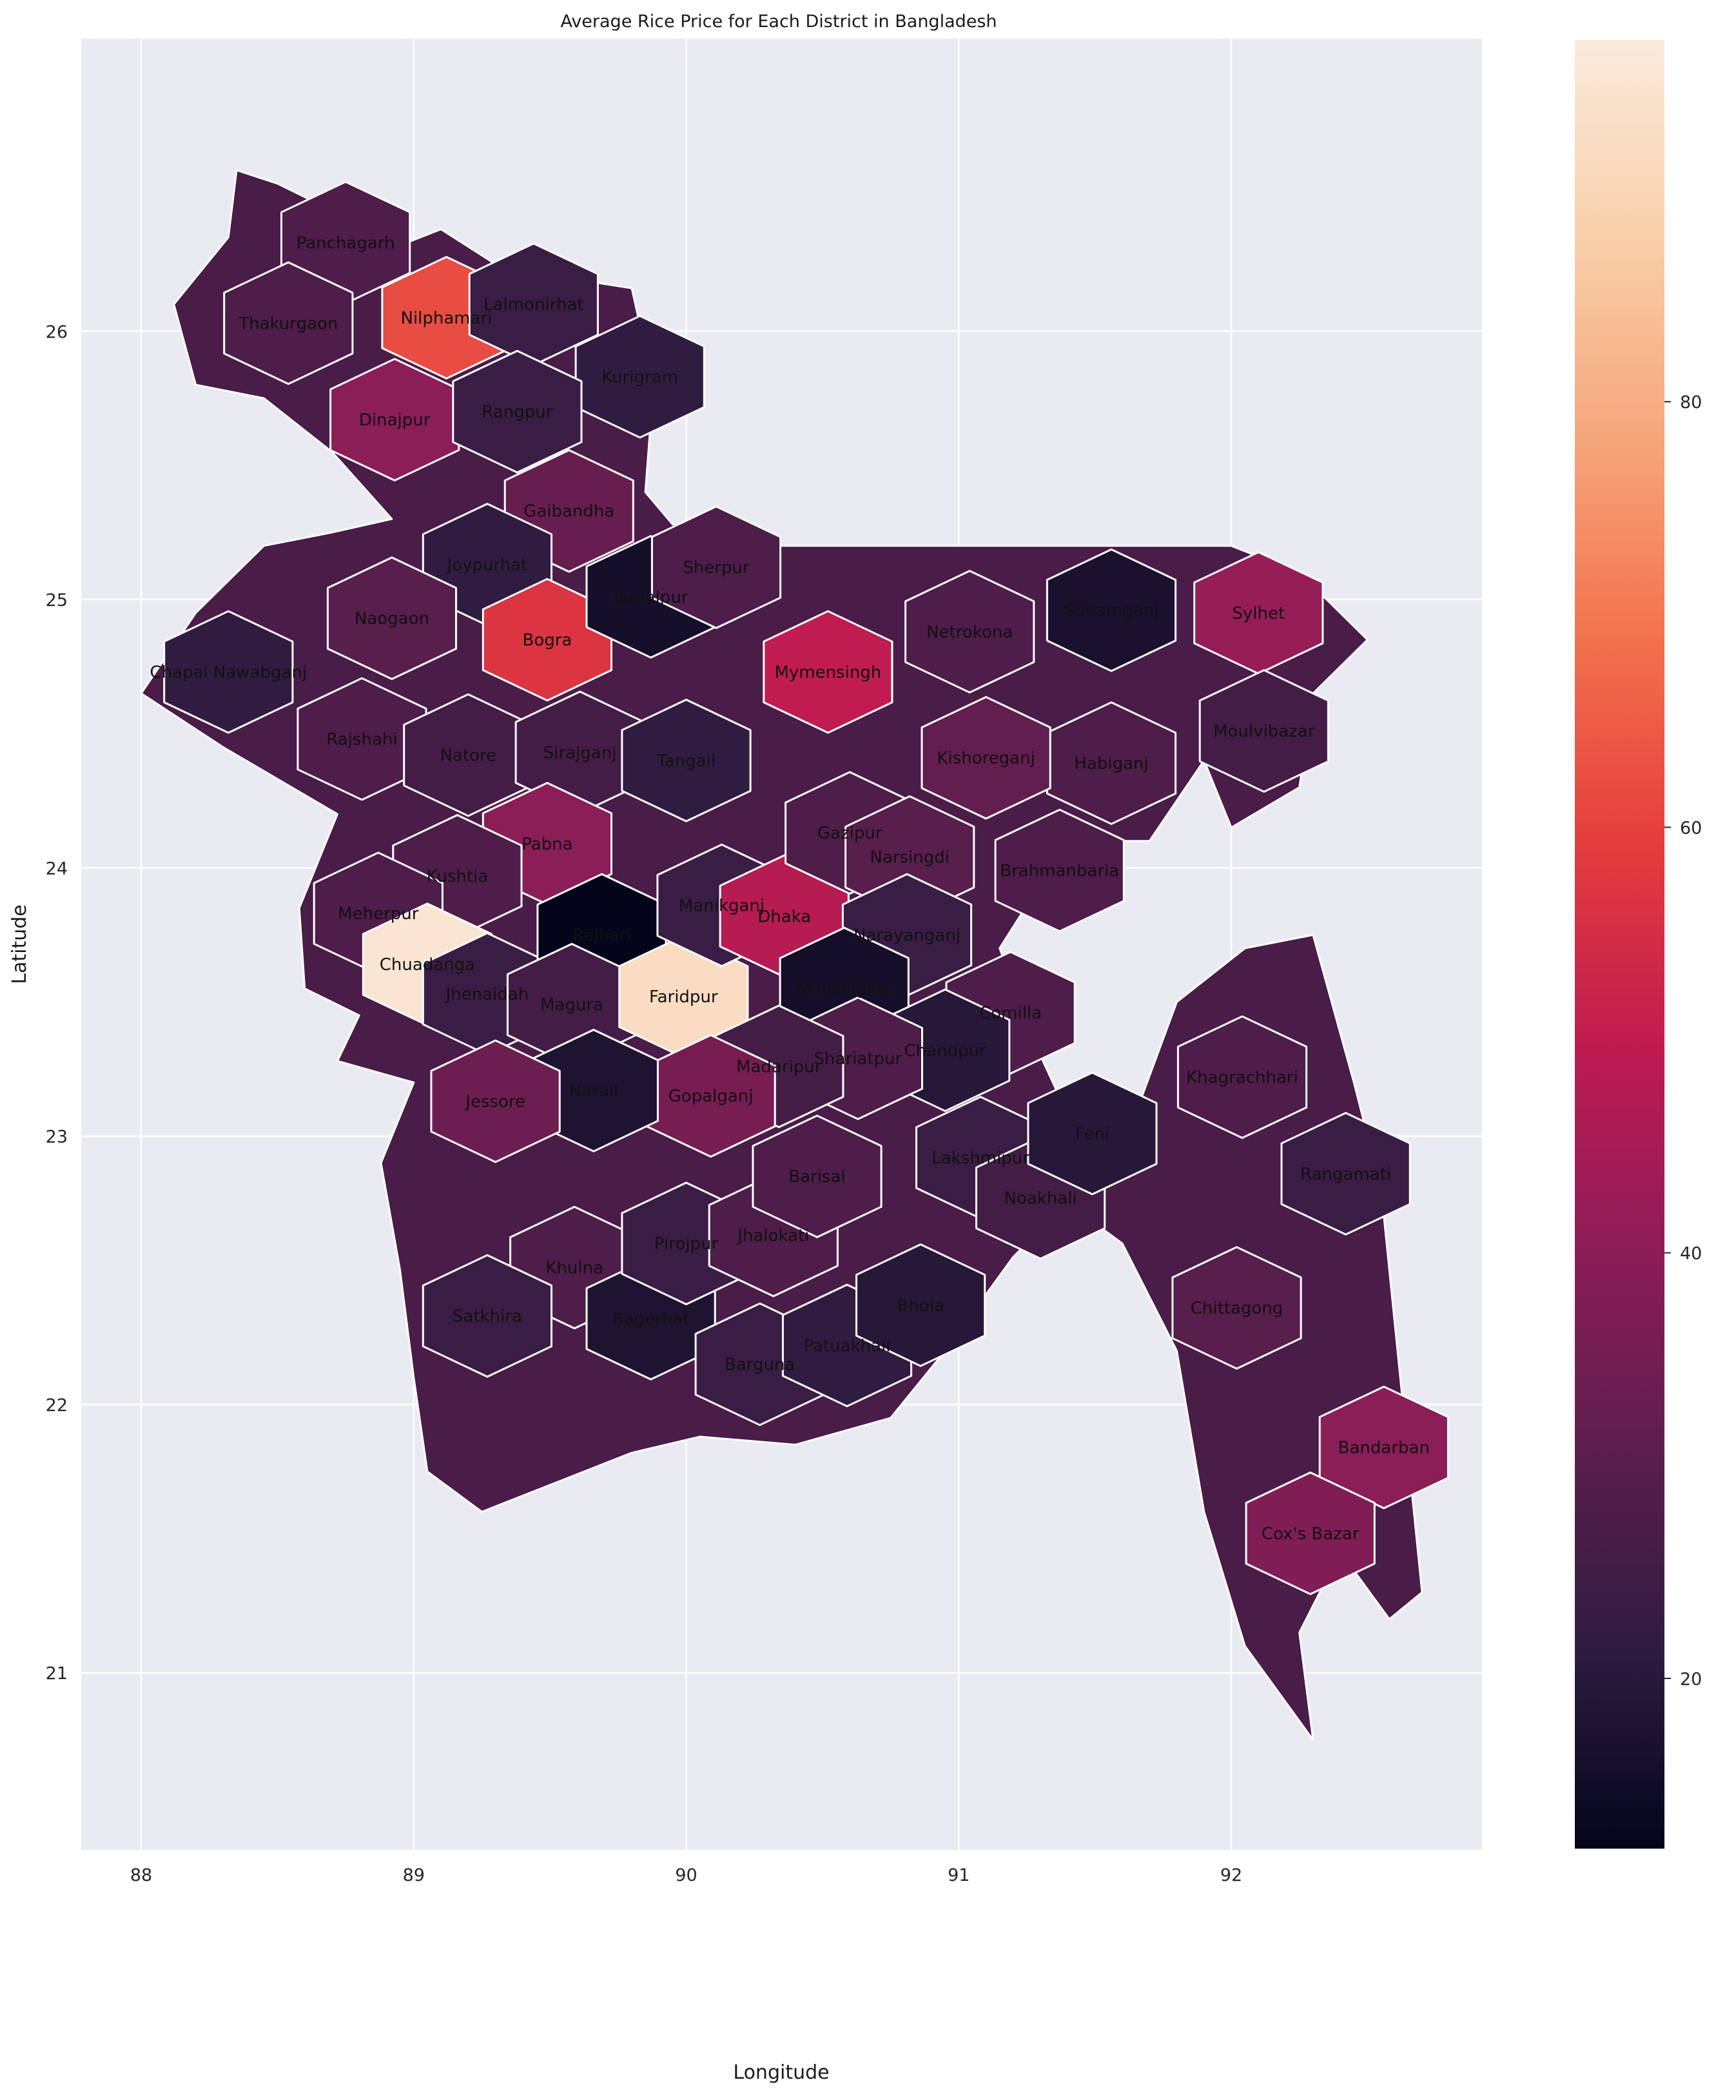  I want to click on district-label: Bhola, so click(920, 1306).